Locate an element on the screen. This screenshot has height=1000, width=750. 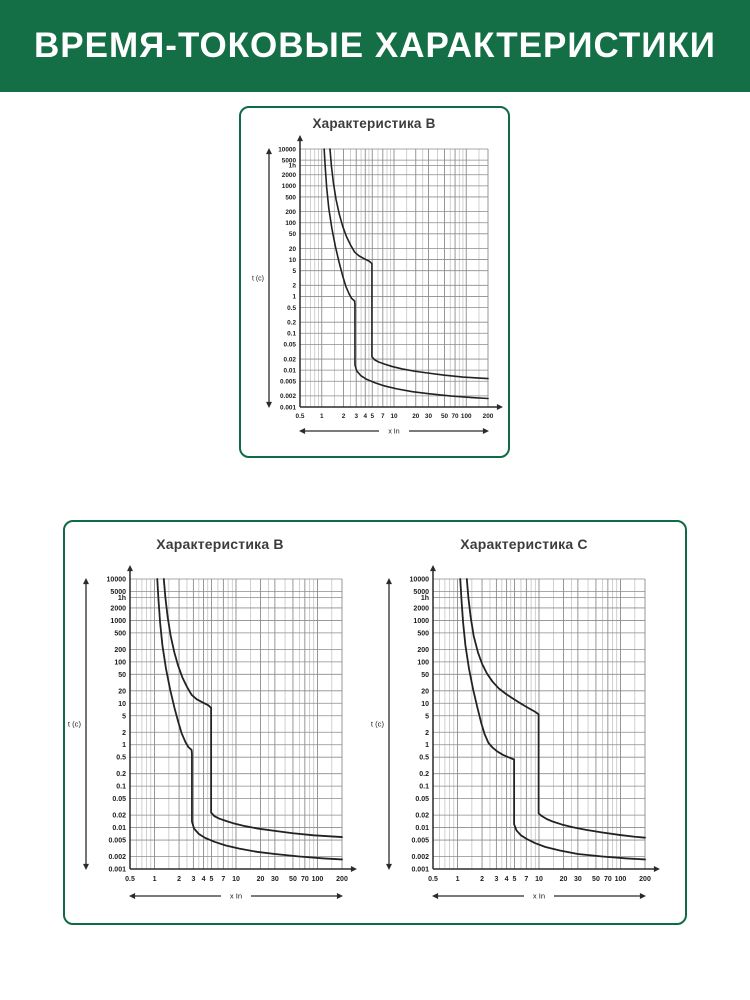
x-tick-label: 4 is located at coordinates (507, 879).